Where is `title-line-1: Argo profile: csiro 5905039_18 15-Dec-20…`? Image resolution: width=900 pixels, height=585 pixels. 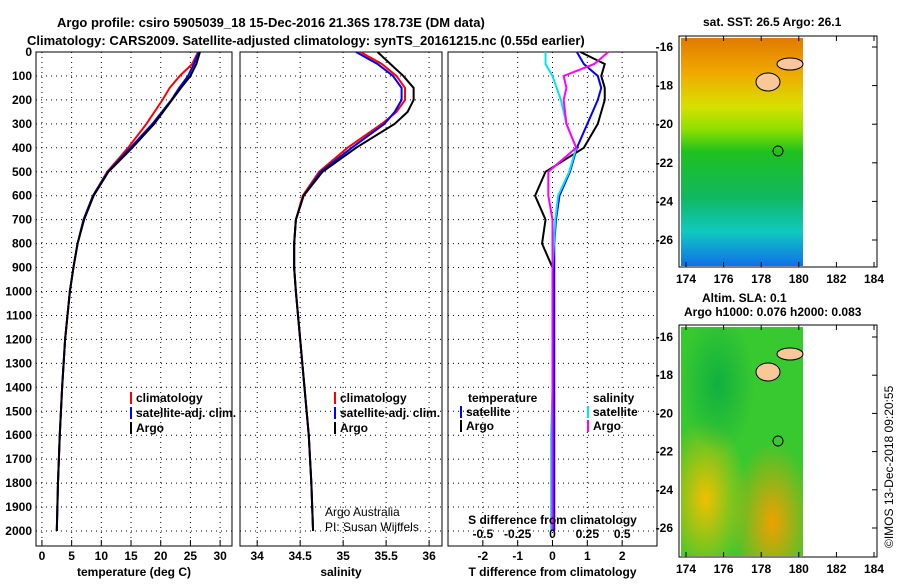 title-line-1: Argo profile: csiro 5905039_18 15-Dec-20… is located at coordinates (271, 22).